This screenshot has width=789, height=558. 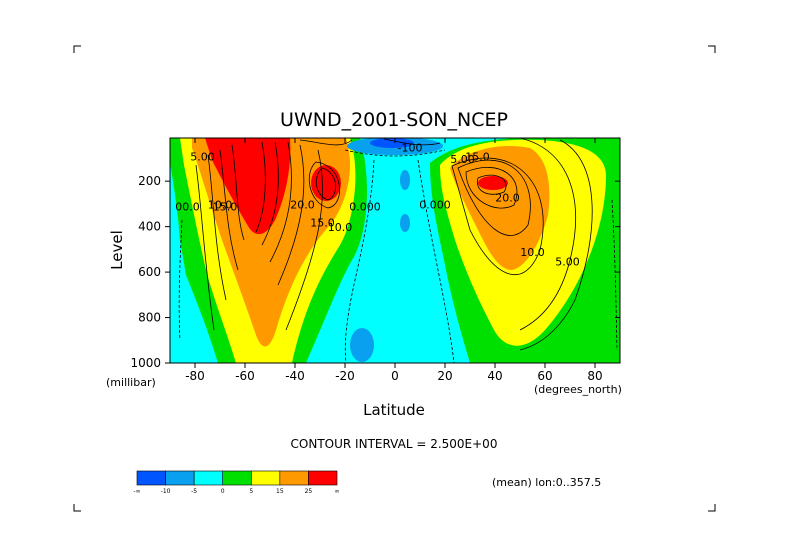 I want to click on corner-mark-top-right, so click(x=712, y=49).